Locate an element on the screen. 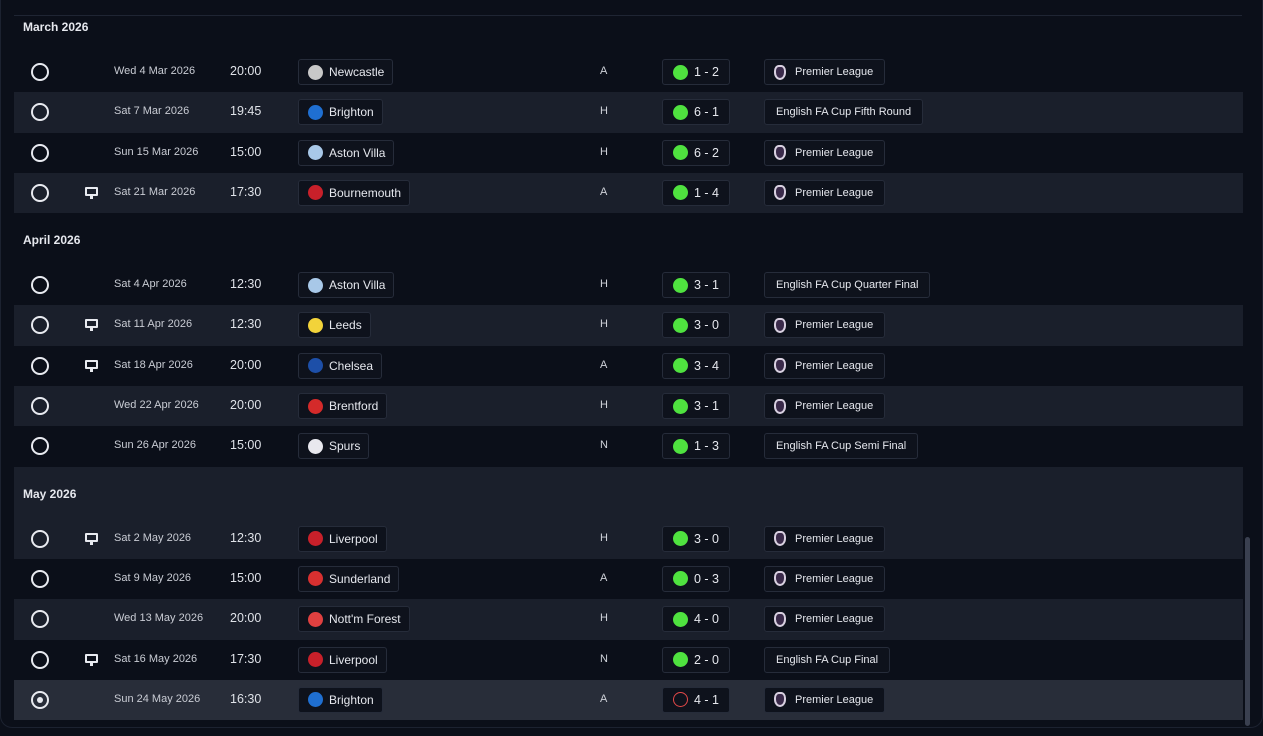 The image size is (1263, 736). header-divider is located at coordinates (628, 15).